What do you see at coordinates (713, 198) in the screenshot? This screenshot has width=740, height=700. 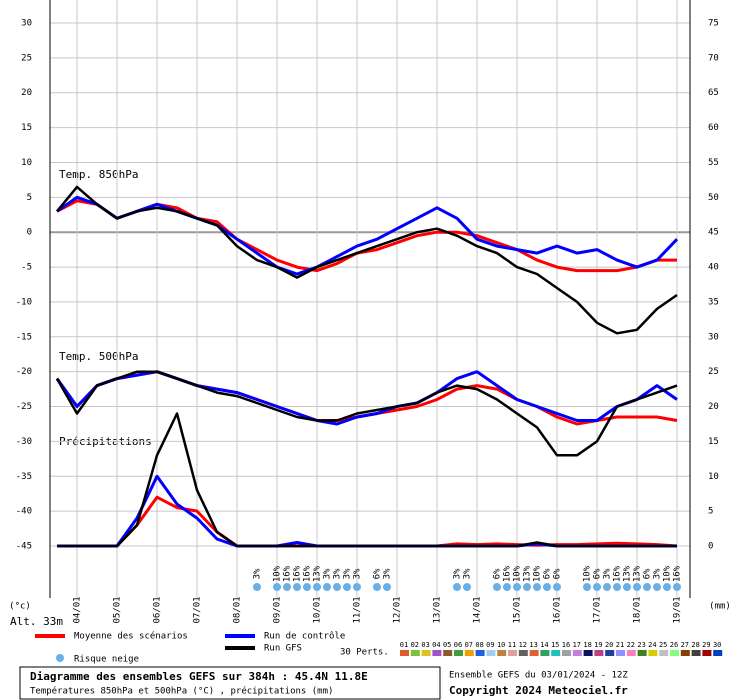 I see `y2-tick-label: 50` at bounding box center [713, 198].